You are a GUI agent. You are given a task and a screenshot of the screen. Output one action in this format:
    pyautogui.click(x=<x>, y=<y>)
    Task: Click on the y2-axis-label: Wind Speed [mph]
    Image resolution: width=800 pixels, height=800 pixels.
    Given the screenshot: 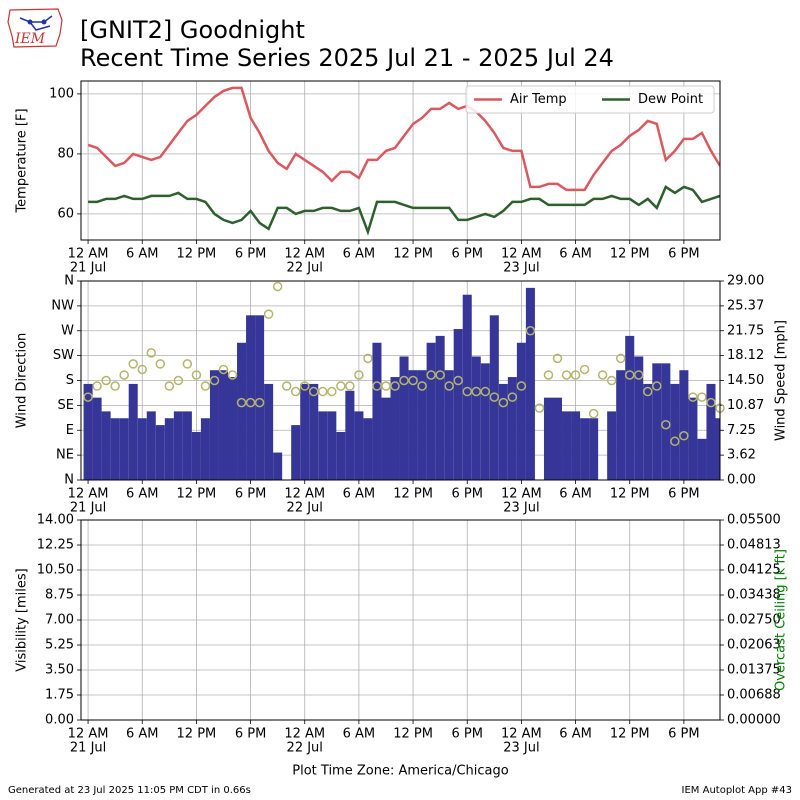 What is the action you would take?
    pyautogui.click(x=781, y=380)
    